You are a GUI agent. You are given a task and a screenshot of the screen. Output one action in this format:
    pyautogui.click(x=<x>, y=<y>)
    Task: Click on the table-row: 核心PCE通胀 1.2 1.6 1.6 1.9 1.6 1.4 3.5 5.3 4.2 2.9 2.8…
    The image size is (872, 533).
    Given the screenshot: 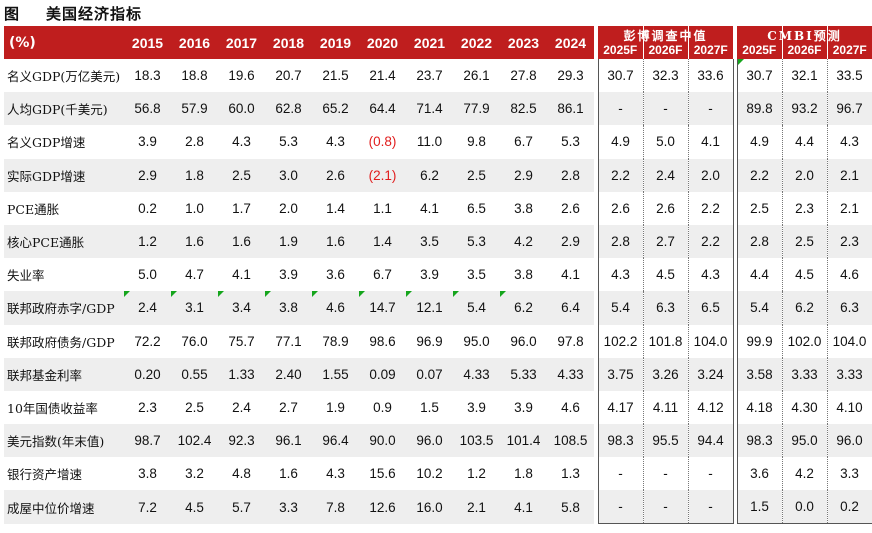 What is the action you would take?
    pyautogui.click(x=438, y=241)
    